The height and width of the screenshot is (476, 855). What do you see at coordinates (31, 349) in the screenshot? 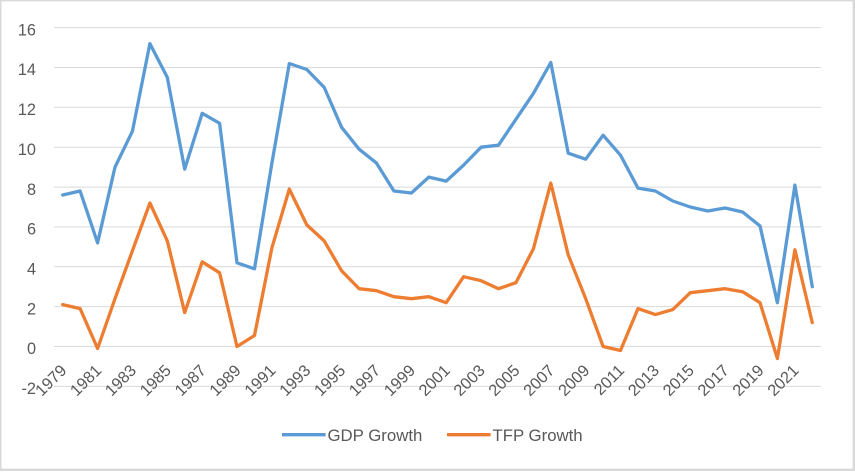
I see `svg-text: 0` at bounding box center [31, 349].